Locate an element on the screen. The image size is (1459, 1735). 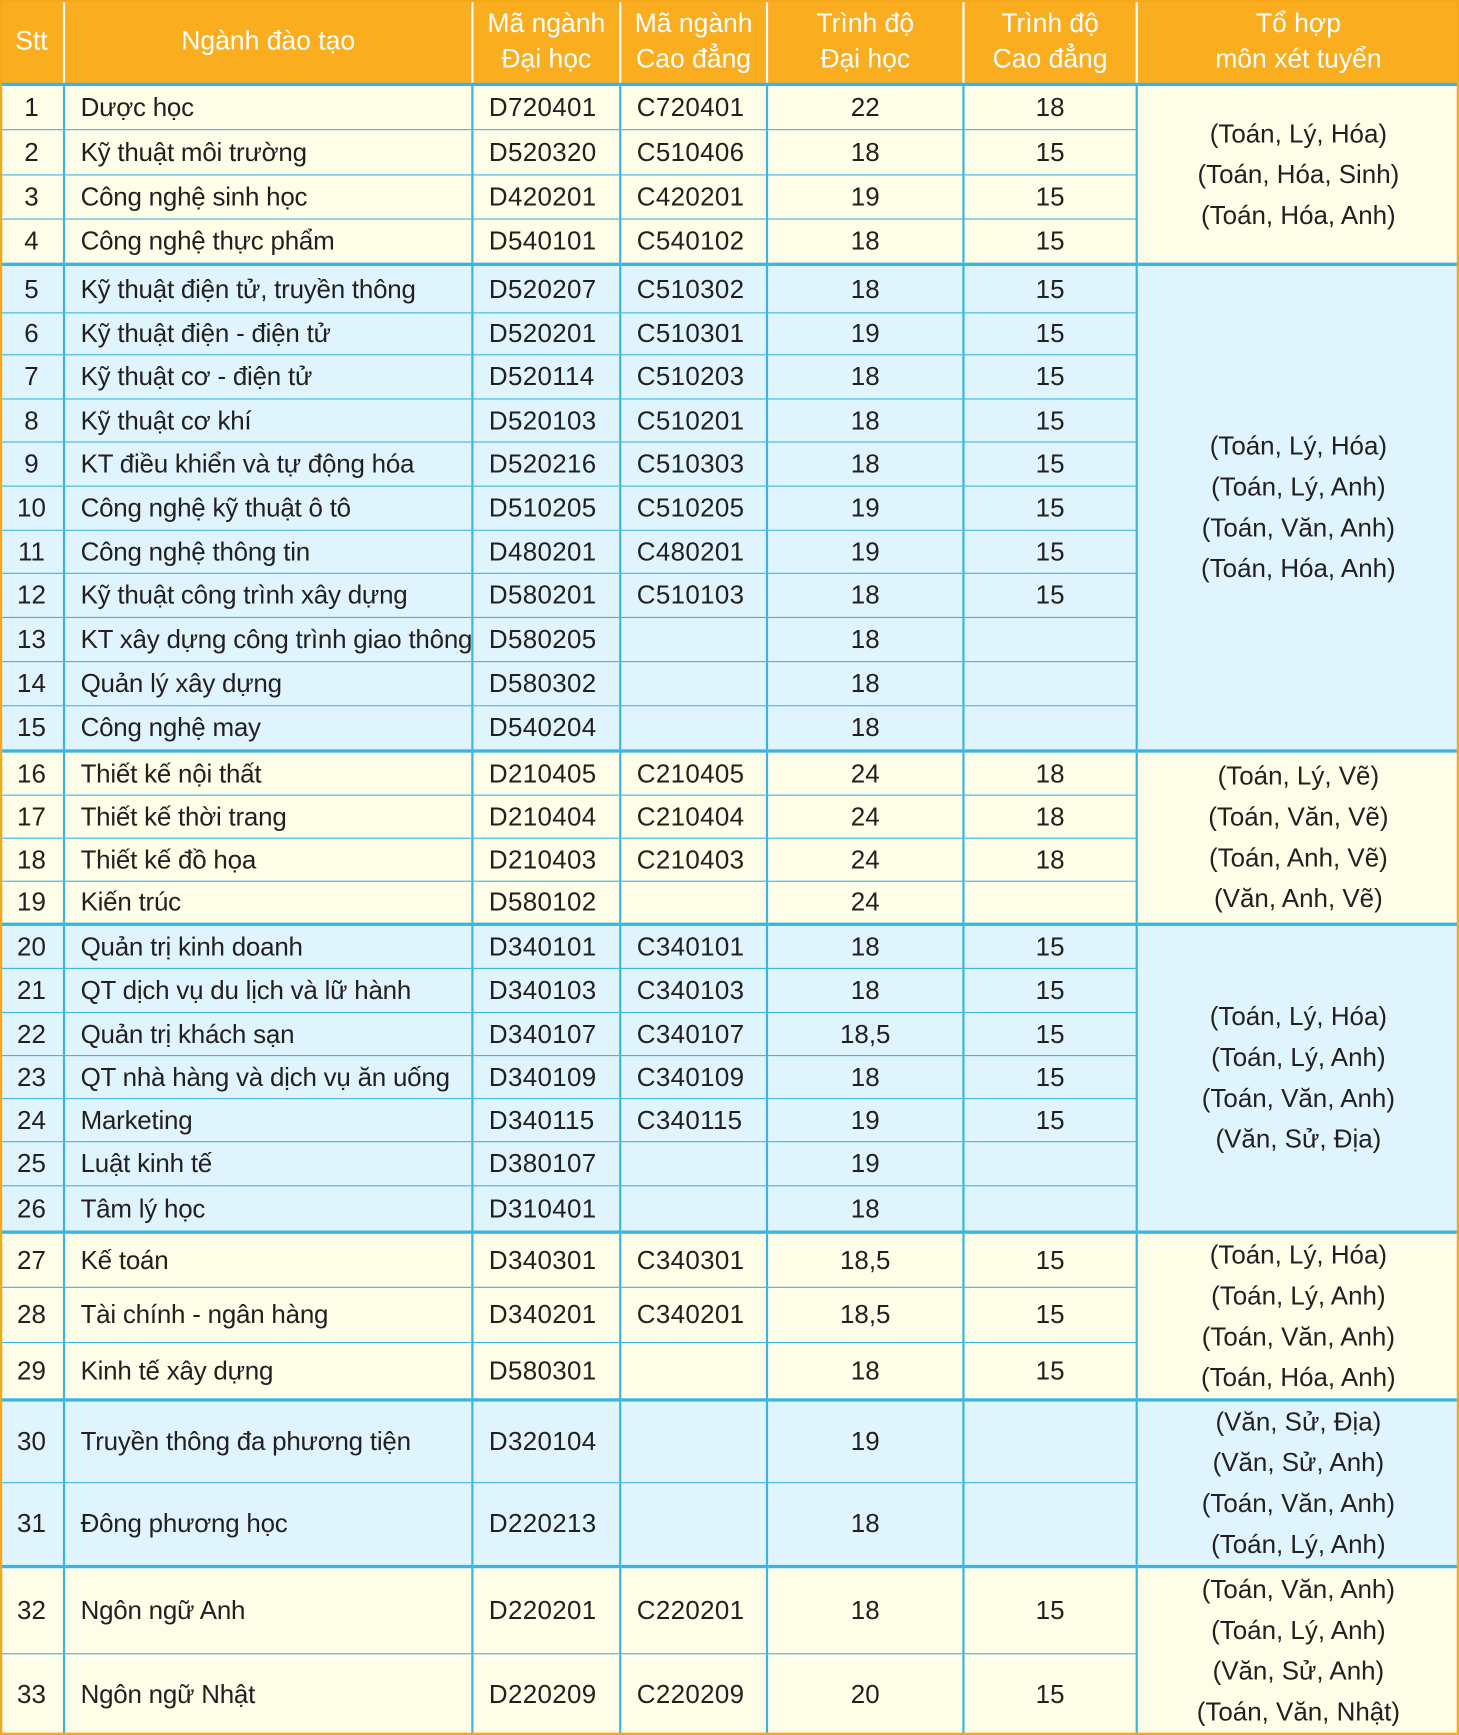
major-name-cell: Tài chính - ngân hàng is located at coordinates (268, 1315).